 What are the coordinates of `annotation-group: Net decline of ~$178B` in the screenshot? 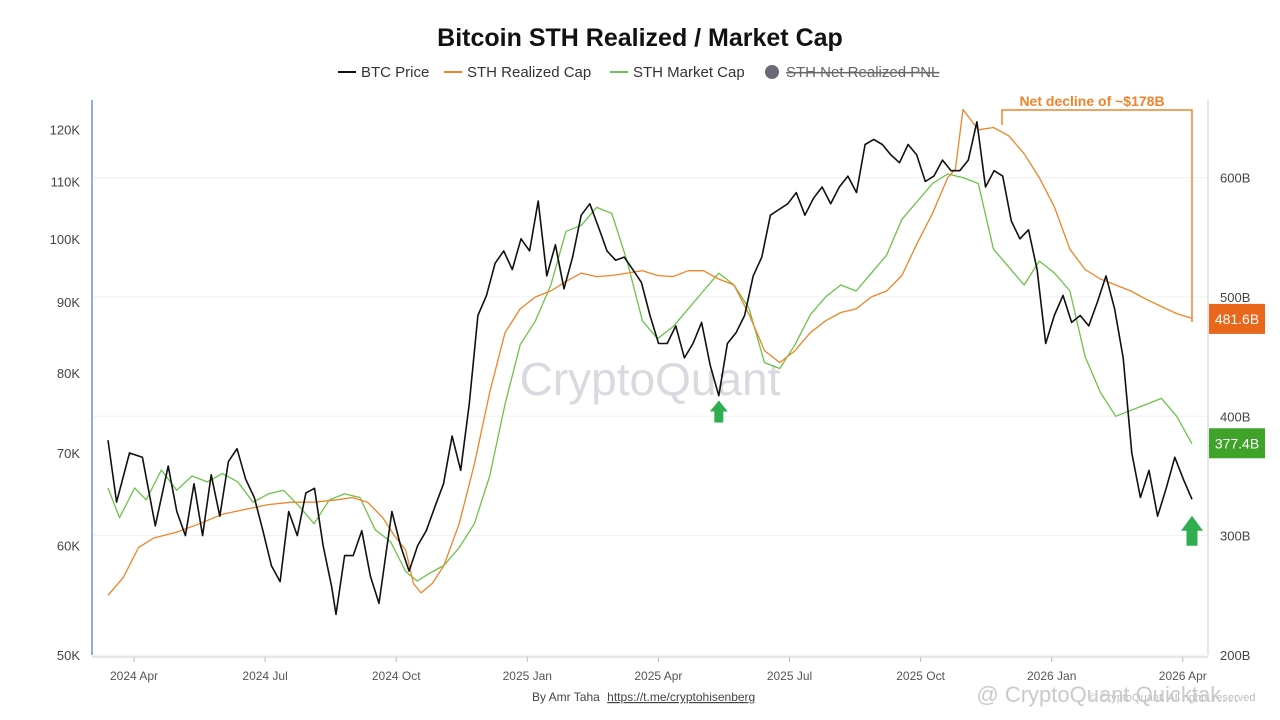 It's located at (1097, 207).